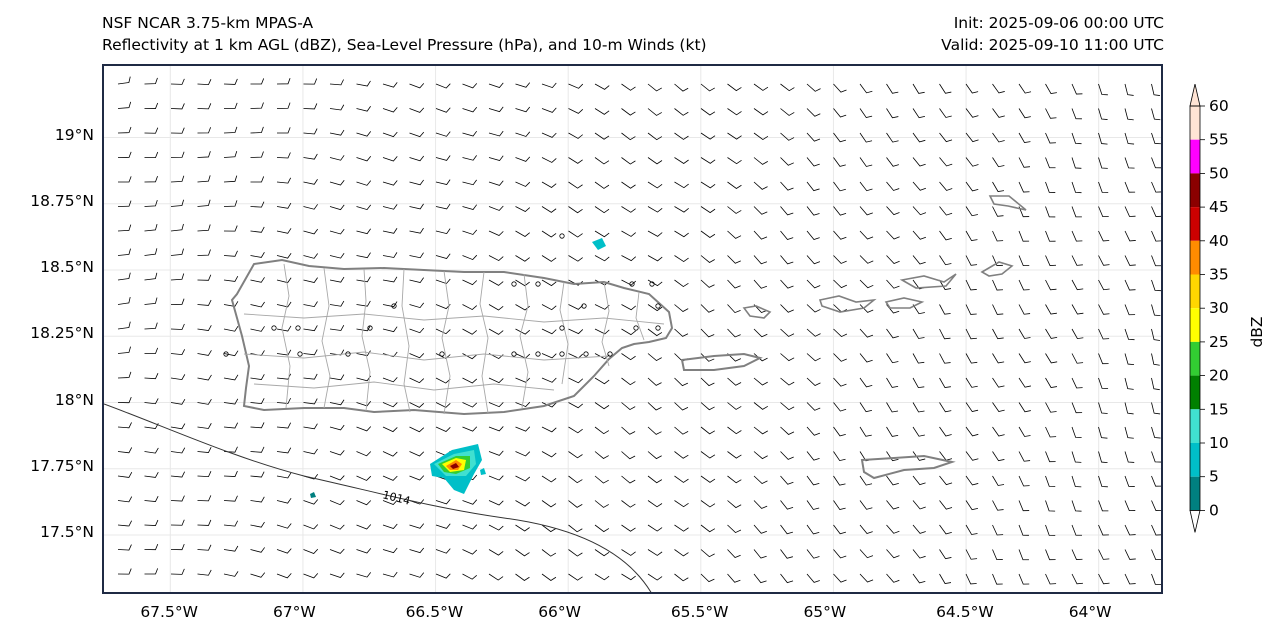  I want to click on municipal-boundaries, so click(454, 339).